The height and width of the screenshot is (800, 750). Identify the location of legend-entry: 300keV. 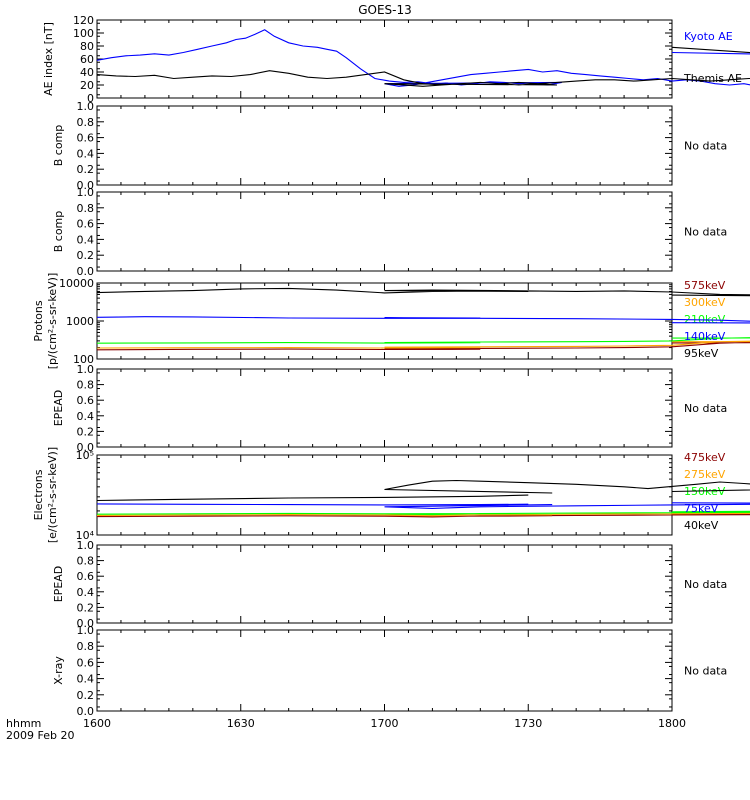
(705, 302).